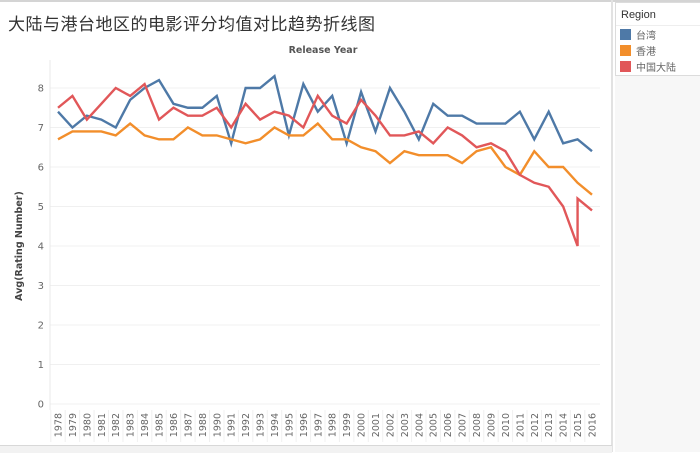  Describe the element at coordinates (289, 425) in the screenshot. I see `x-tick-label: 1995` at that location.